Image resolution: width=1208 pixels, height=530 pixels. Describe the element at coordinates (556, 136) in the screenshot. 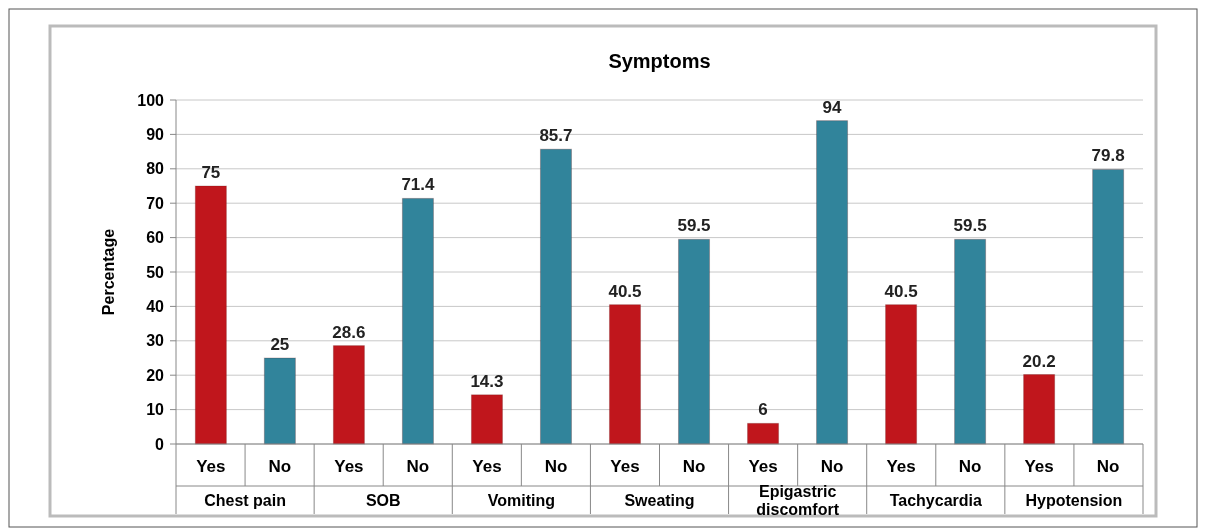

I see `data-label: 85.7` at that location.